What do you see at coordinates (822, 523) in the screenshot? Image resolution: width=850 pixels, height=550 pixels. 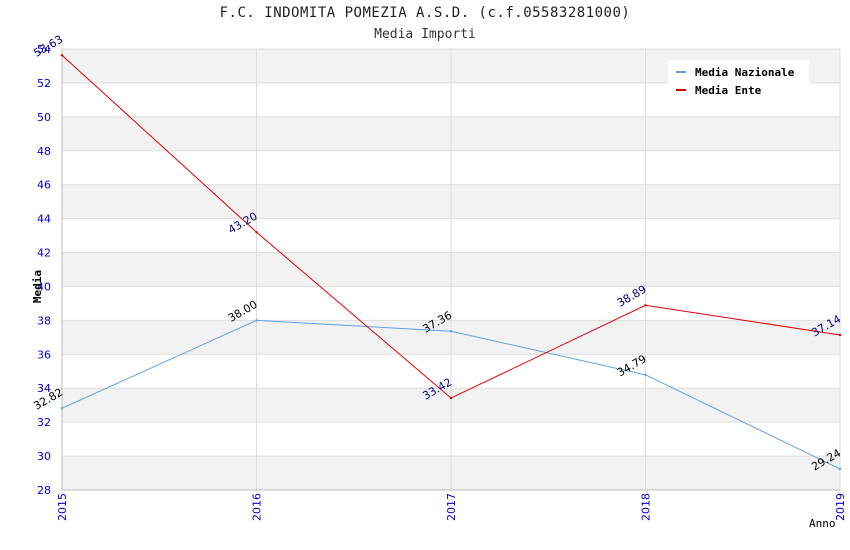 I see `x-axis-label: Anno` at bounding box center [822, 523].